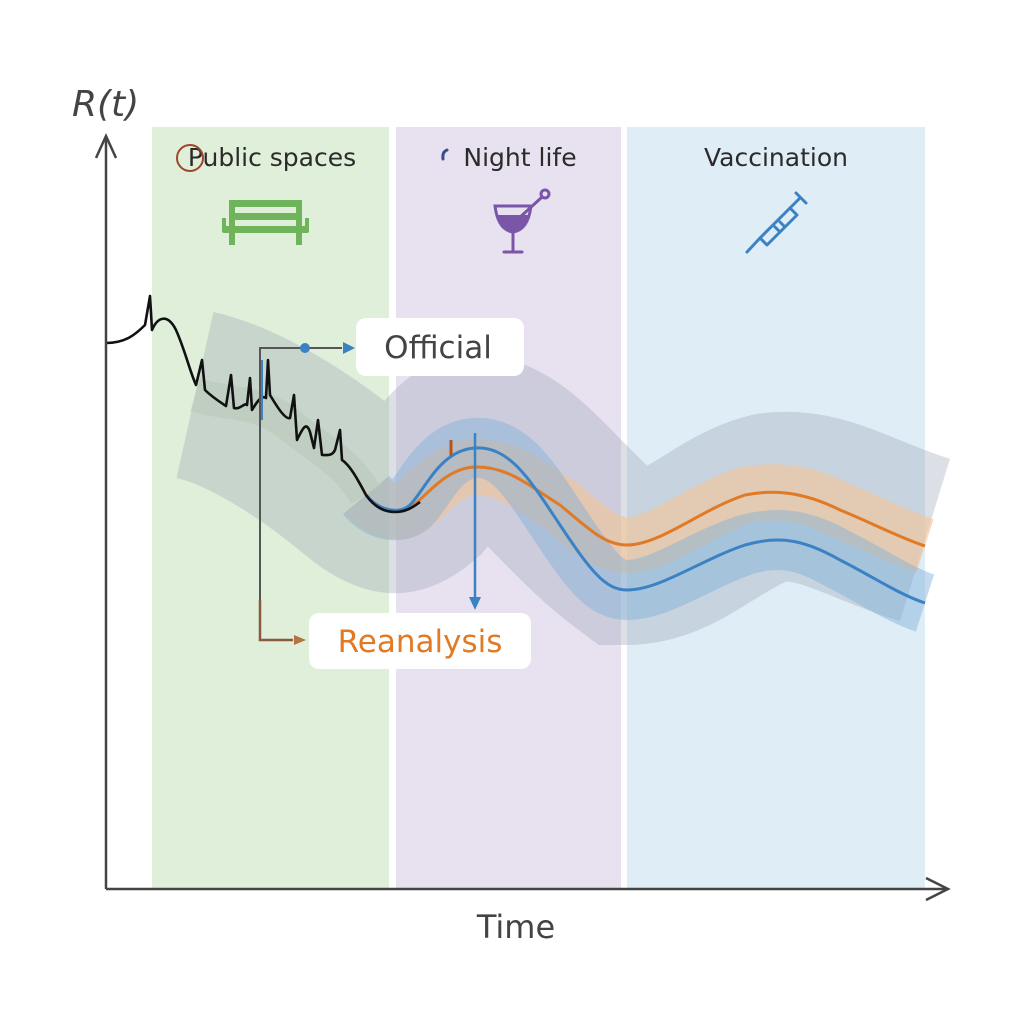 This screenshot has height=1024, width=1024. What do you see at coordinates (519, 157) in the screenshot?
I see `phase-label-night-life: Night life` at bounding box center [519, 157].